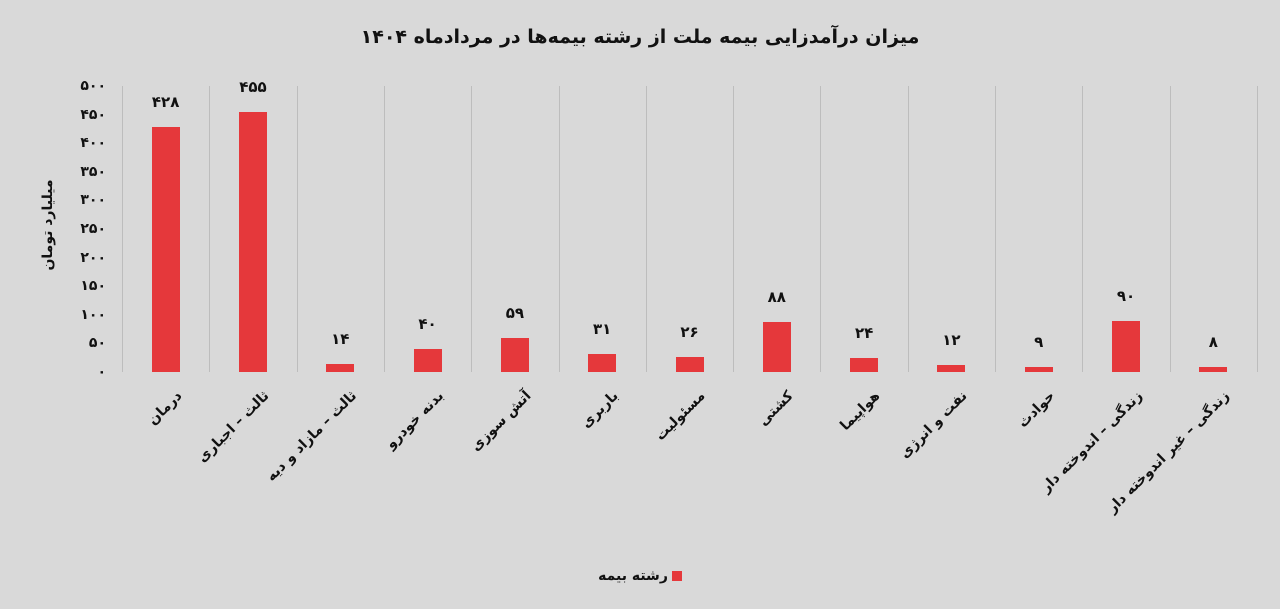 The height and width of the screenshot is (609, 1280). I want to click on data-label: ۹۰, so click(1126, 295).